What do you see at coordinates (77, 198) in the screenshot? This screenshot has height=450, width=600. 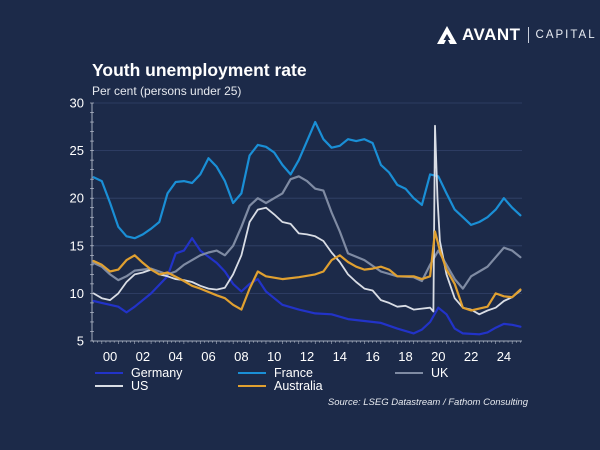 I see `y-tick-label: 20` at bounding box center [77, 198].